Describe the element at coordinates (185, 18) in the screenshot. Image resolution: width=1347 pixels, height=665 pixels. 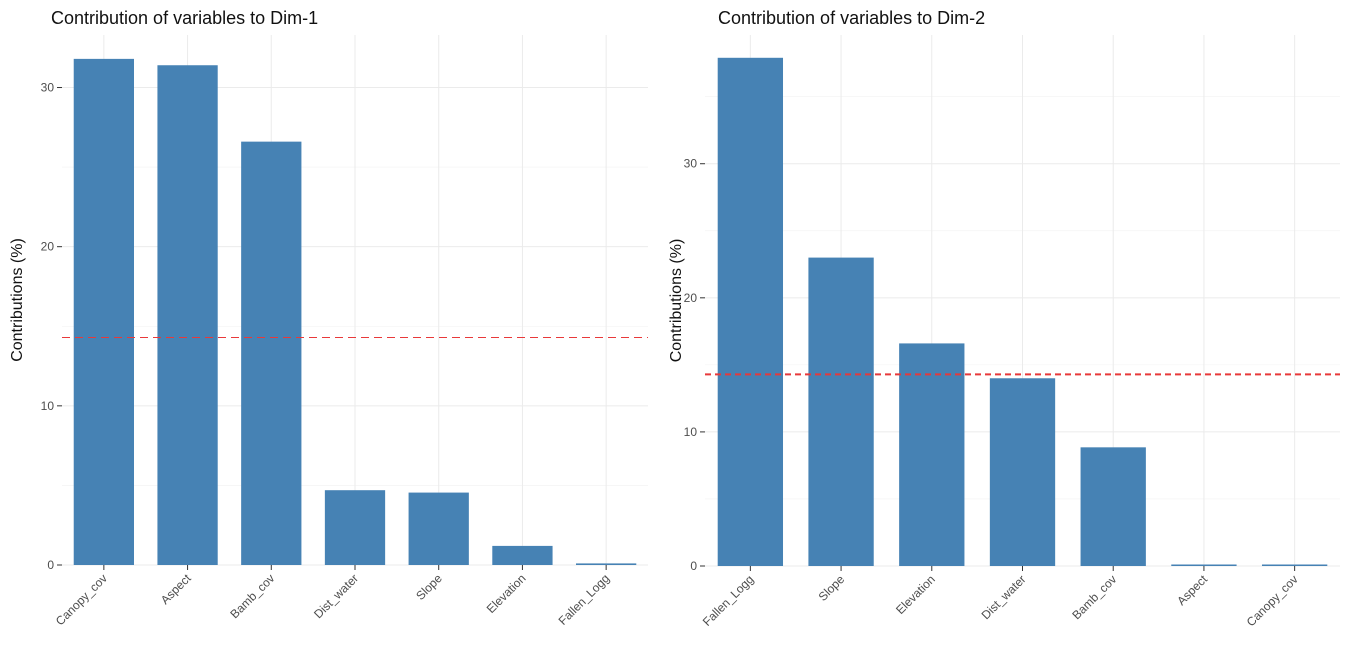
I see `chart-title: Contribution of variables to Dim-1` at that location.